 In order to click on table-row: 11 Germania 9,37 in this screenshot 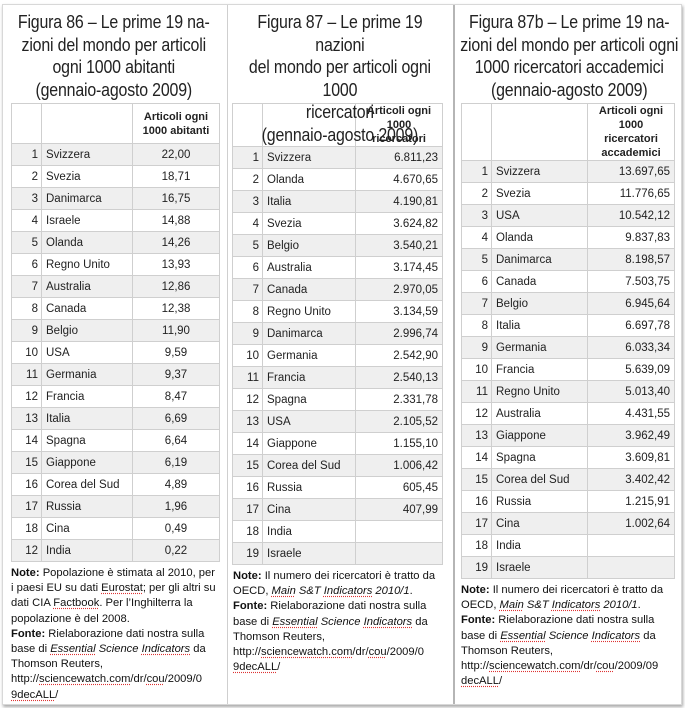, I will do `click(115, 374)`.